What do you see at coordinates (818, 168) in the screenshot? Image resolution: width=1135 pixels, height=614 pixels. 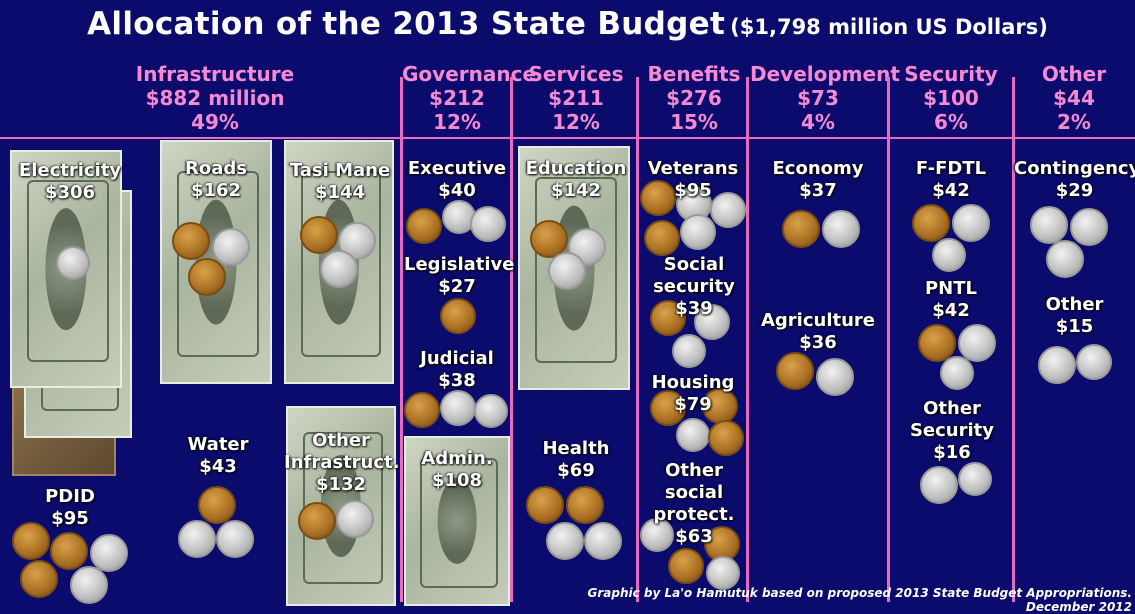 I see `item-label: Economy` at bounding box center [818, 168].